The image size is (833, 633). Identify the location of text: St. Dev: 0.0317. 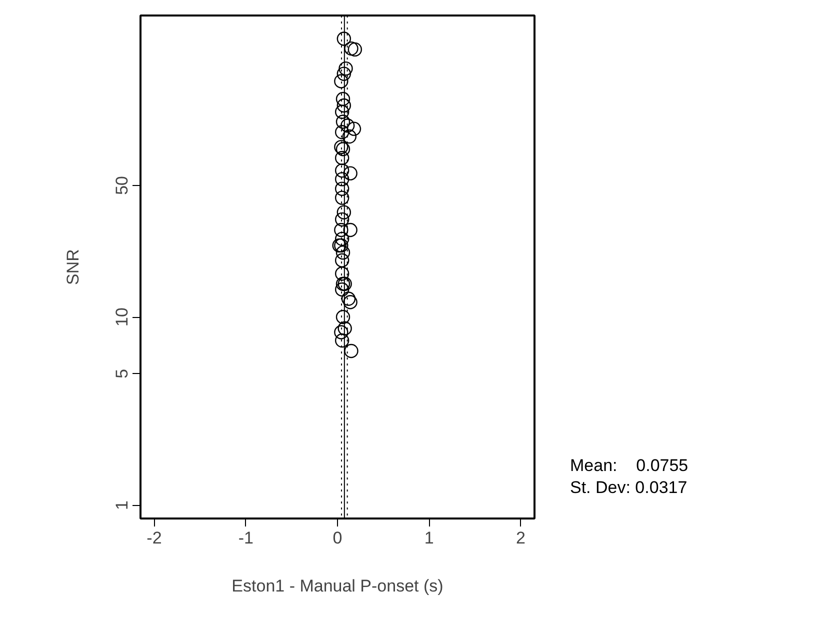
(629, 488).